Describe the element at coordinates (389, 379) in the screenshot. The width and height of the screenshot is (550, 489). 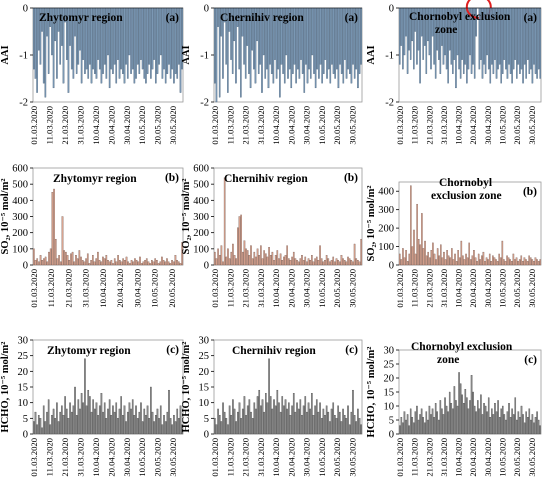
I see `y-tick-label: 20` at that location.